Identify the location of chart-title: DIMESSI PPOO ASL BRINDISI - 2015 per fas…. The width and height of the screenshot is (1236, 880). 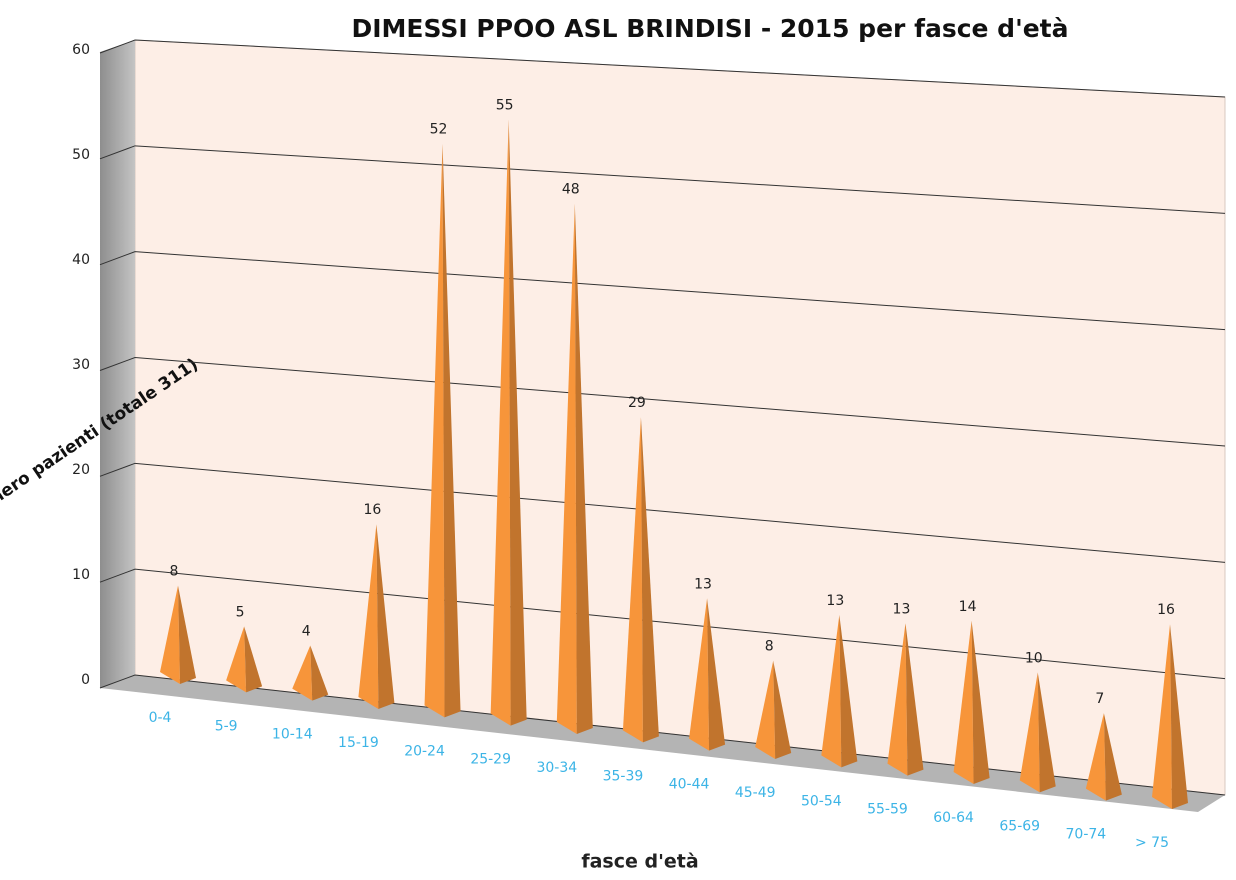
(709, 28).